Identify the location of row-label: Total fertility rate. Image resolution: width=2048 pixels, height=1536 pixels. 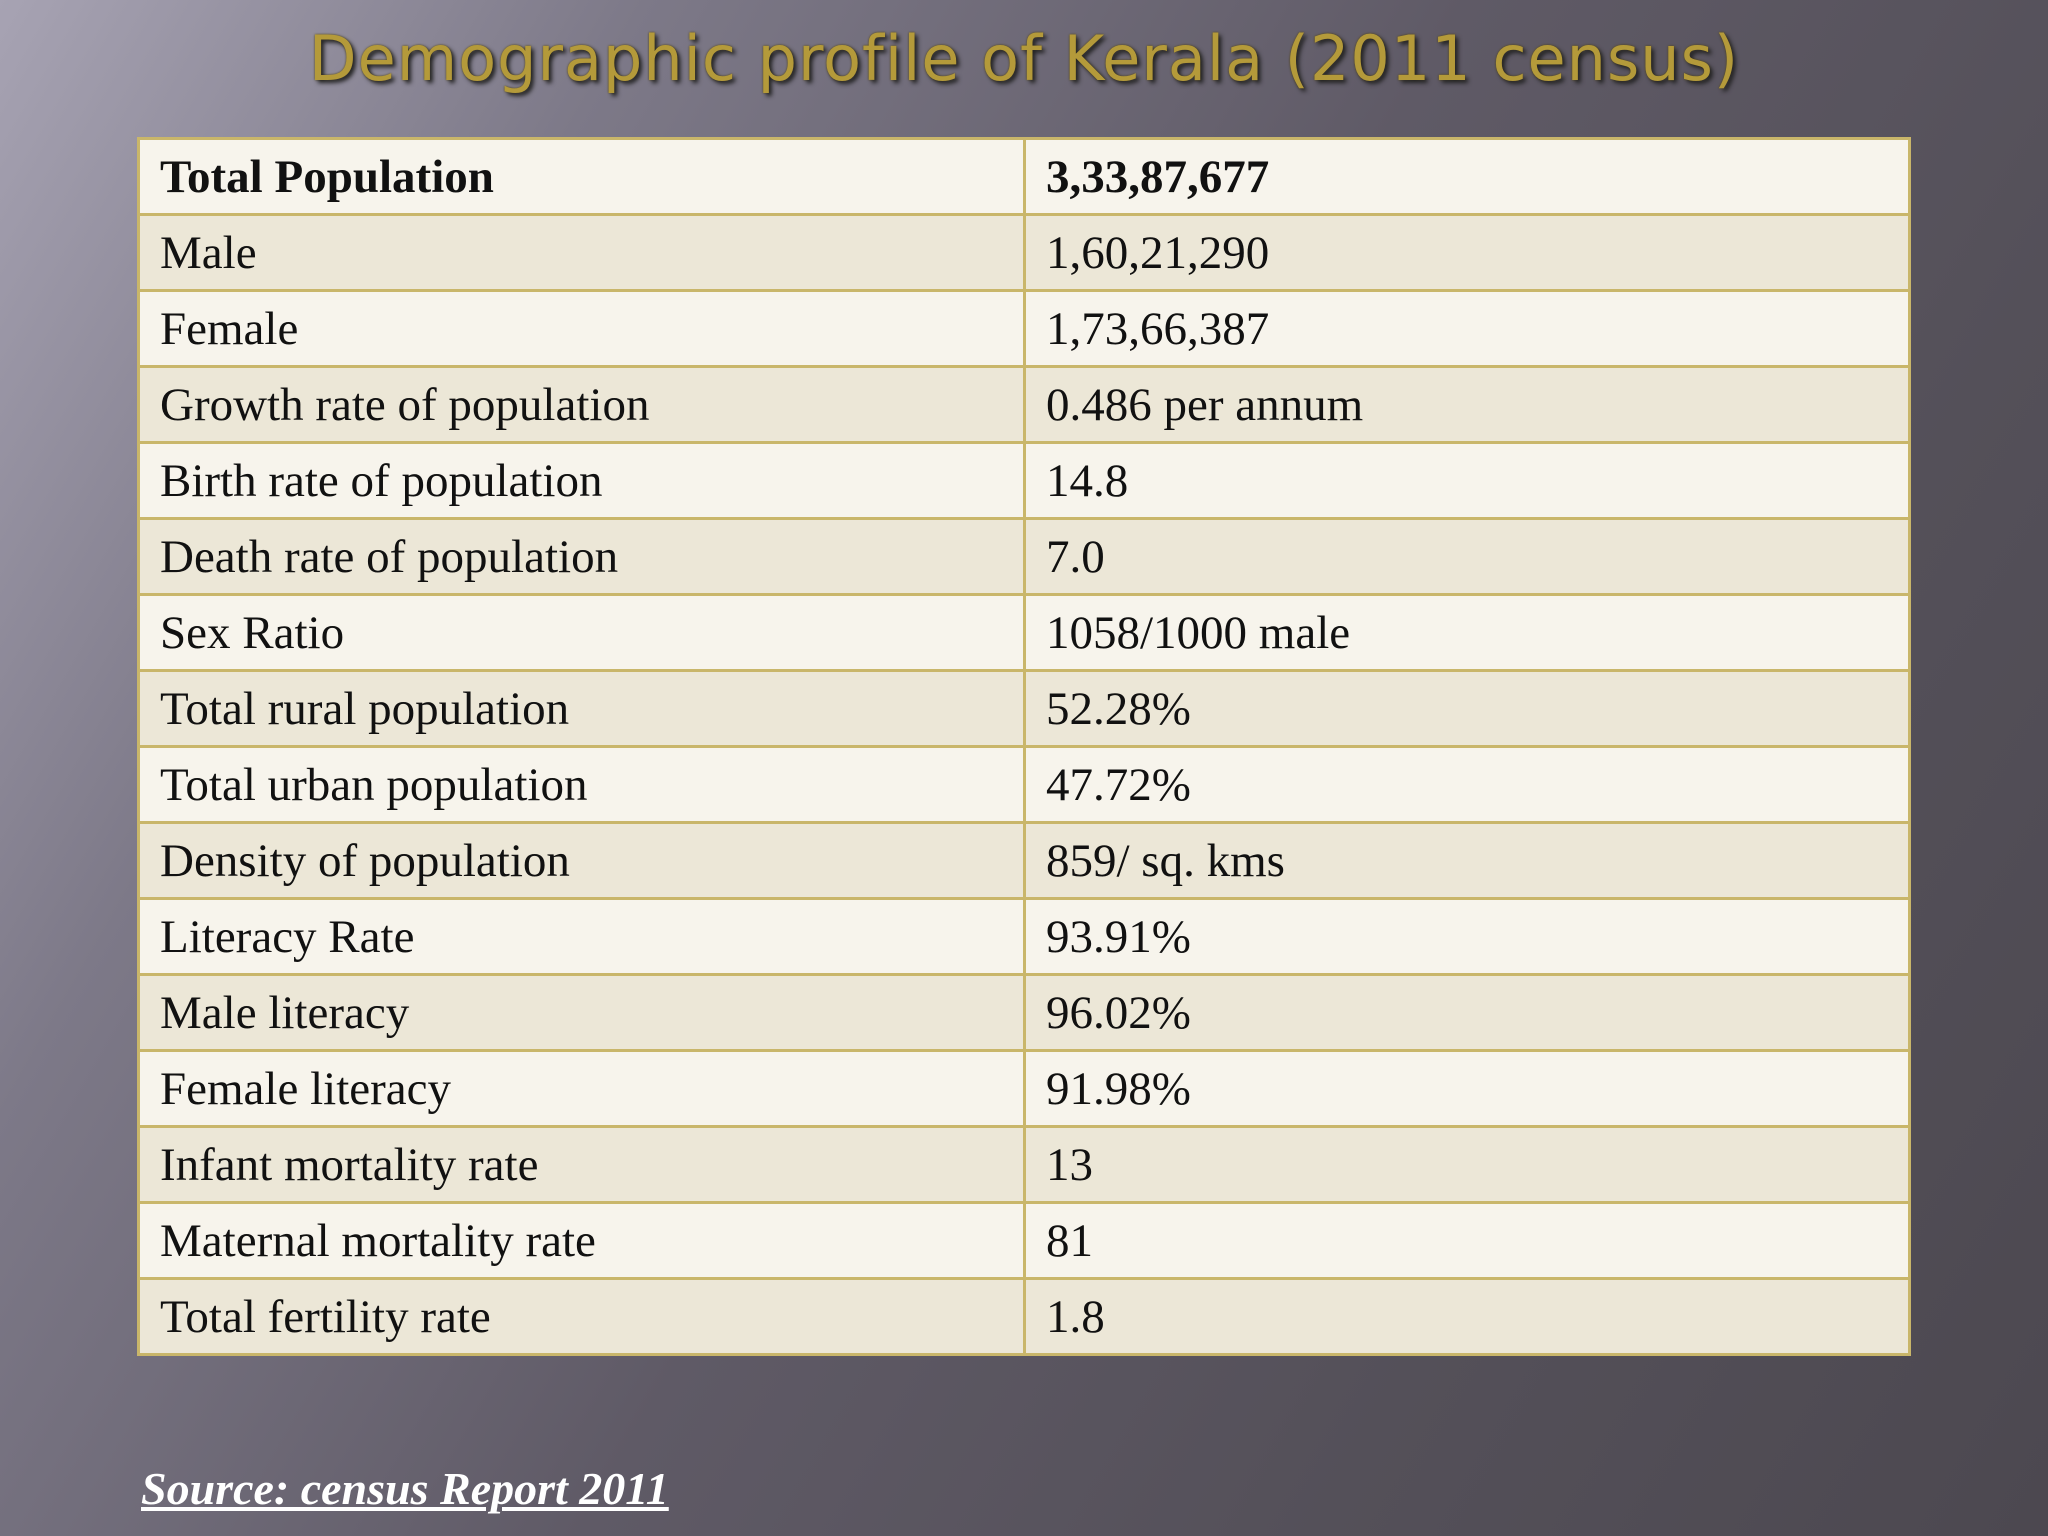
(581, 1316).